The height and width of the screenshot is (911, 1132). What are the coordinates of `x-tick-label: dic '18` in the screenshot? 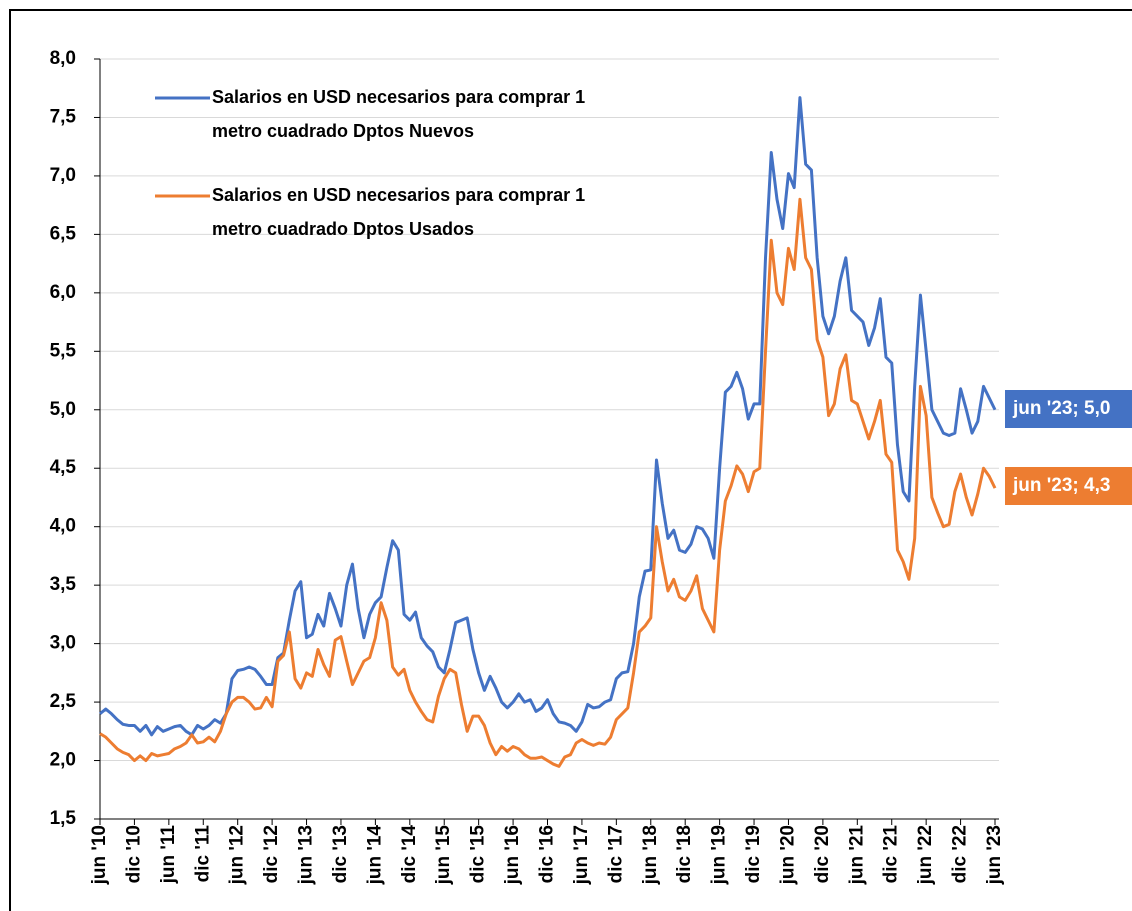 It's located at (684, 854).